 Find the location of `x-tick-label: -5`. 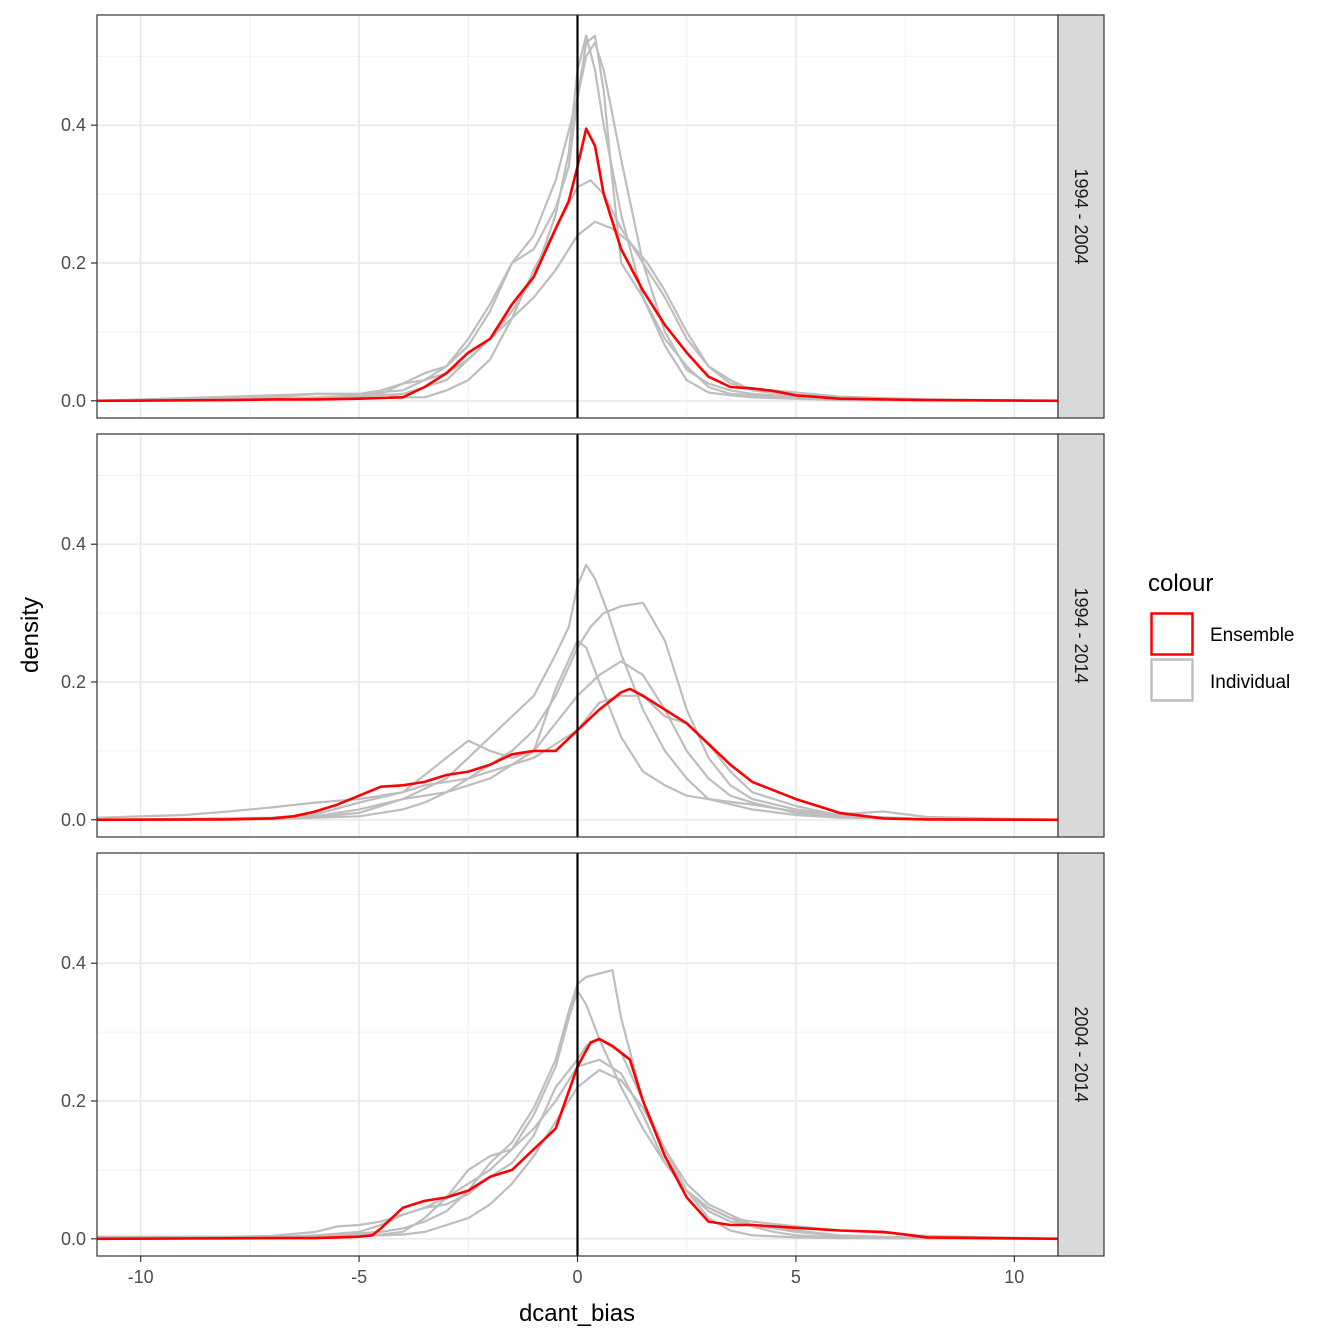

x-tick-label: -5 is located at coordinates (359, 1277).